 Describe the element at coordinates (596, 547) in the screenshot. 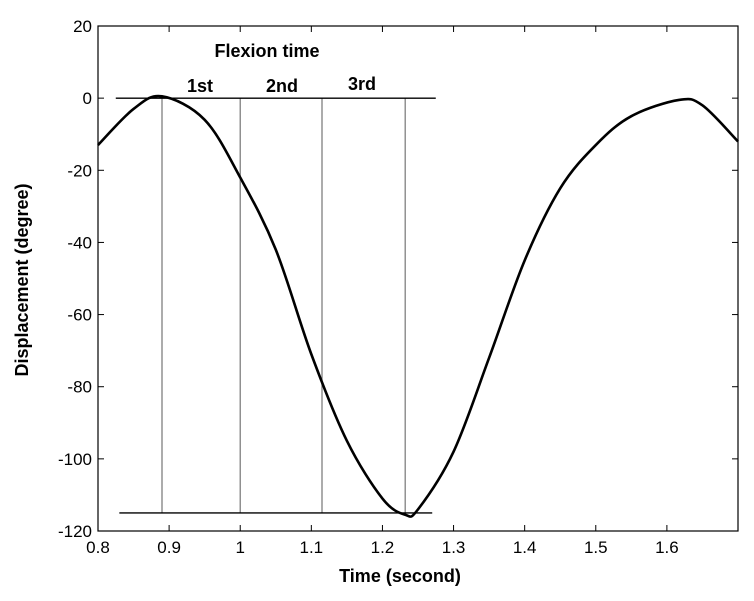

I see `x-tick-label: 1.5` at that location.